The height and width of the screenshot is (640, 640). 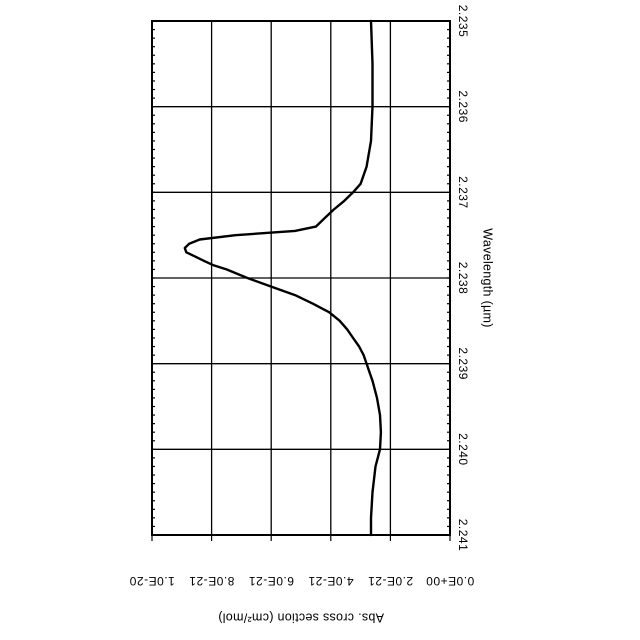 I want to click on x-tick-label: 2.240, so click(x=463, y=449).